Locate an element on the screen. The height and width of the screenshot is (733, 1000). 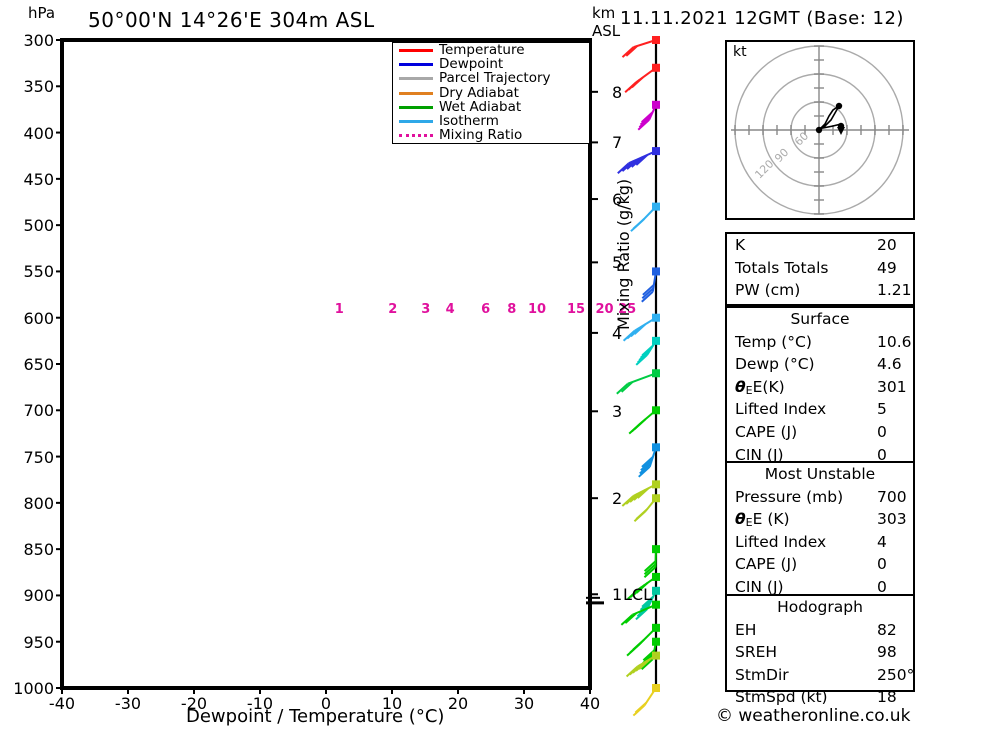
legend-label: Mixing Ratio is located at coordinates (481, 135).